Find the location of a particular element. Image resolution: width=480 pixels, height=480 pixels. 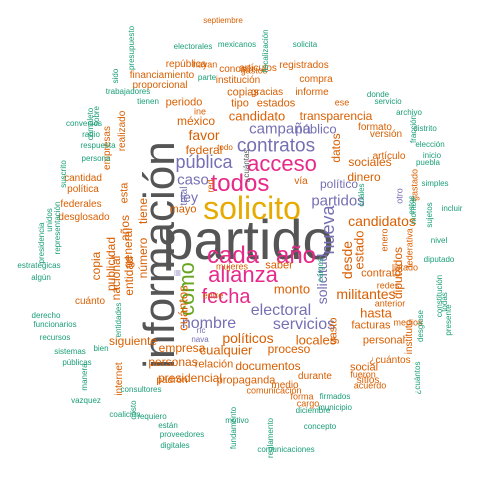

word-141: respuesta is located at coordinates (98, 145).